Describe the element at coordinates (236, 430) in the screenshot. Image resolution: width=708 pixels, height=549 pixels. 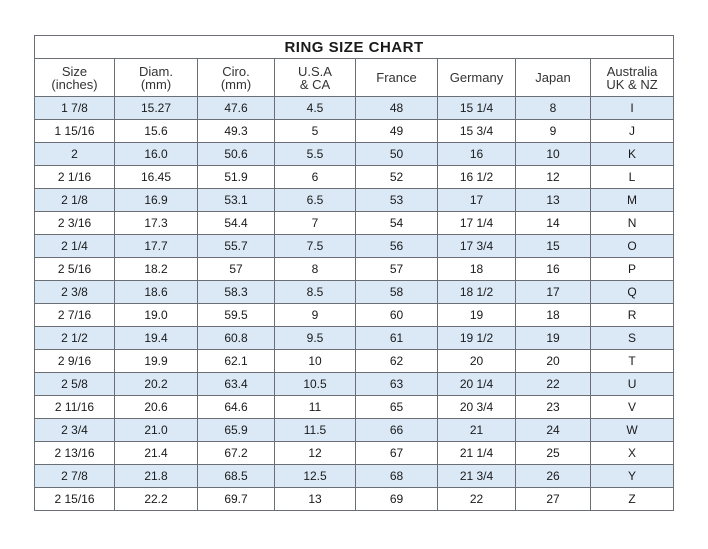
I see `cell-circumference-mm: 65.9` at that location.